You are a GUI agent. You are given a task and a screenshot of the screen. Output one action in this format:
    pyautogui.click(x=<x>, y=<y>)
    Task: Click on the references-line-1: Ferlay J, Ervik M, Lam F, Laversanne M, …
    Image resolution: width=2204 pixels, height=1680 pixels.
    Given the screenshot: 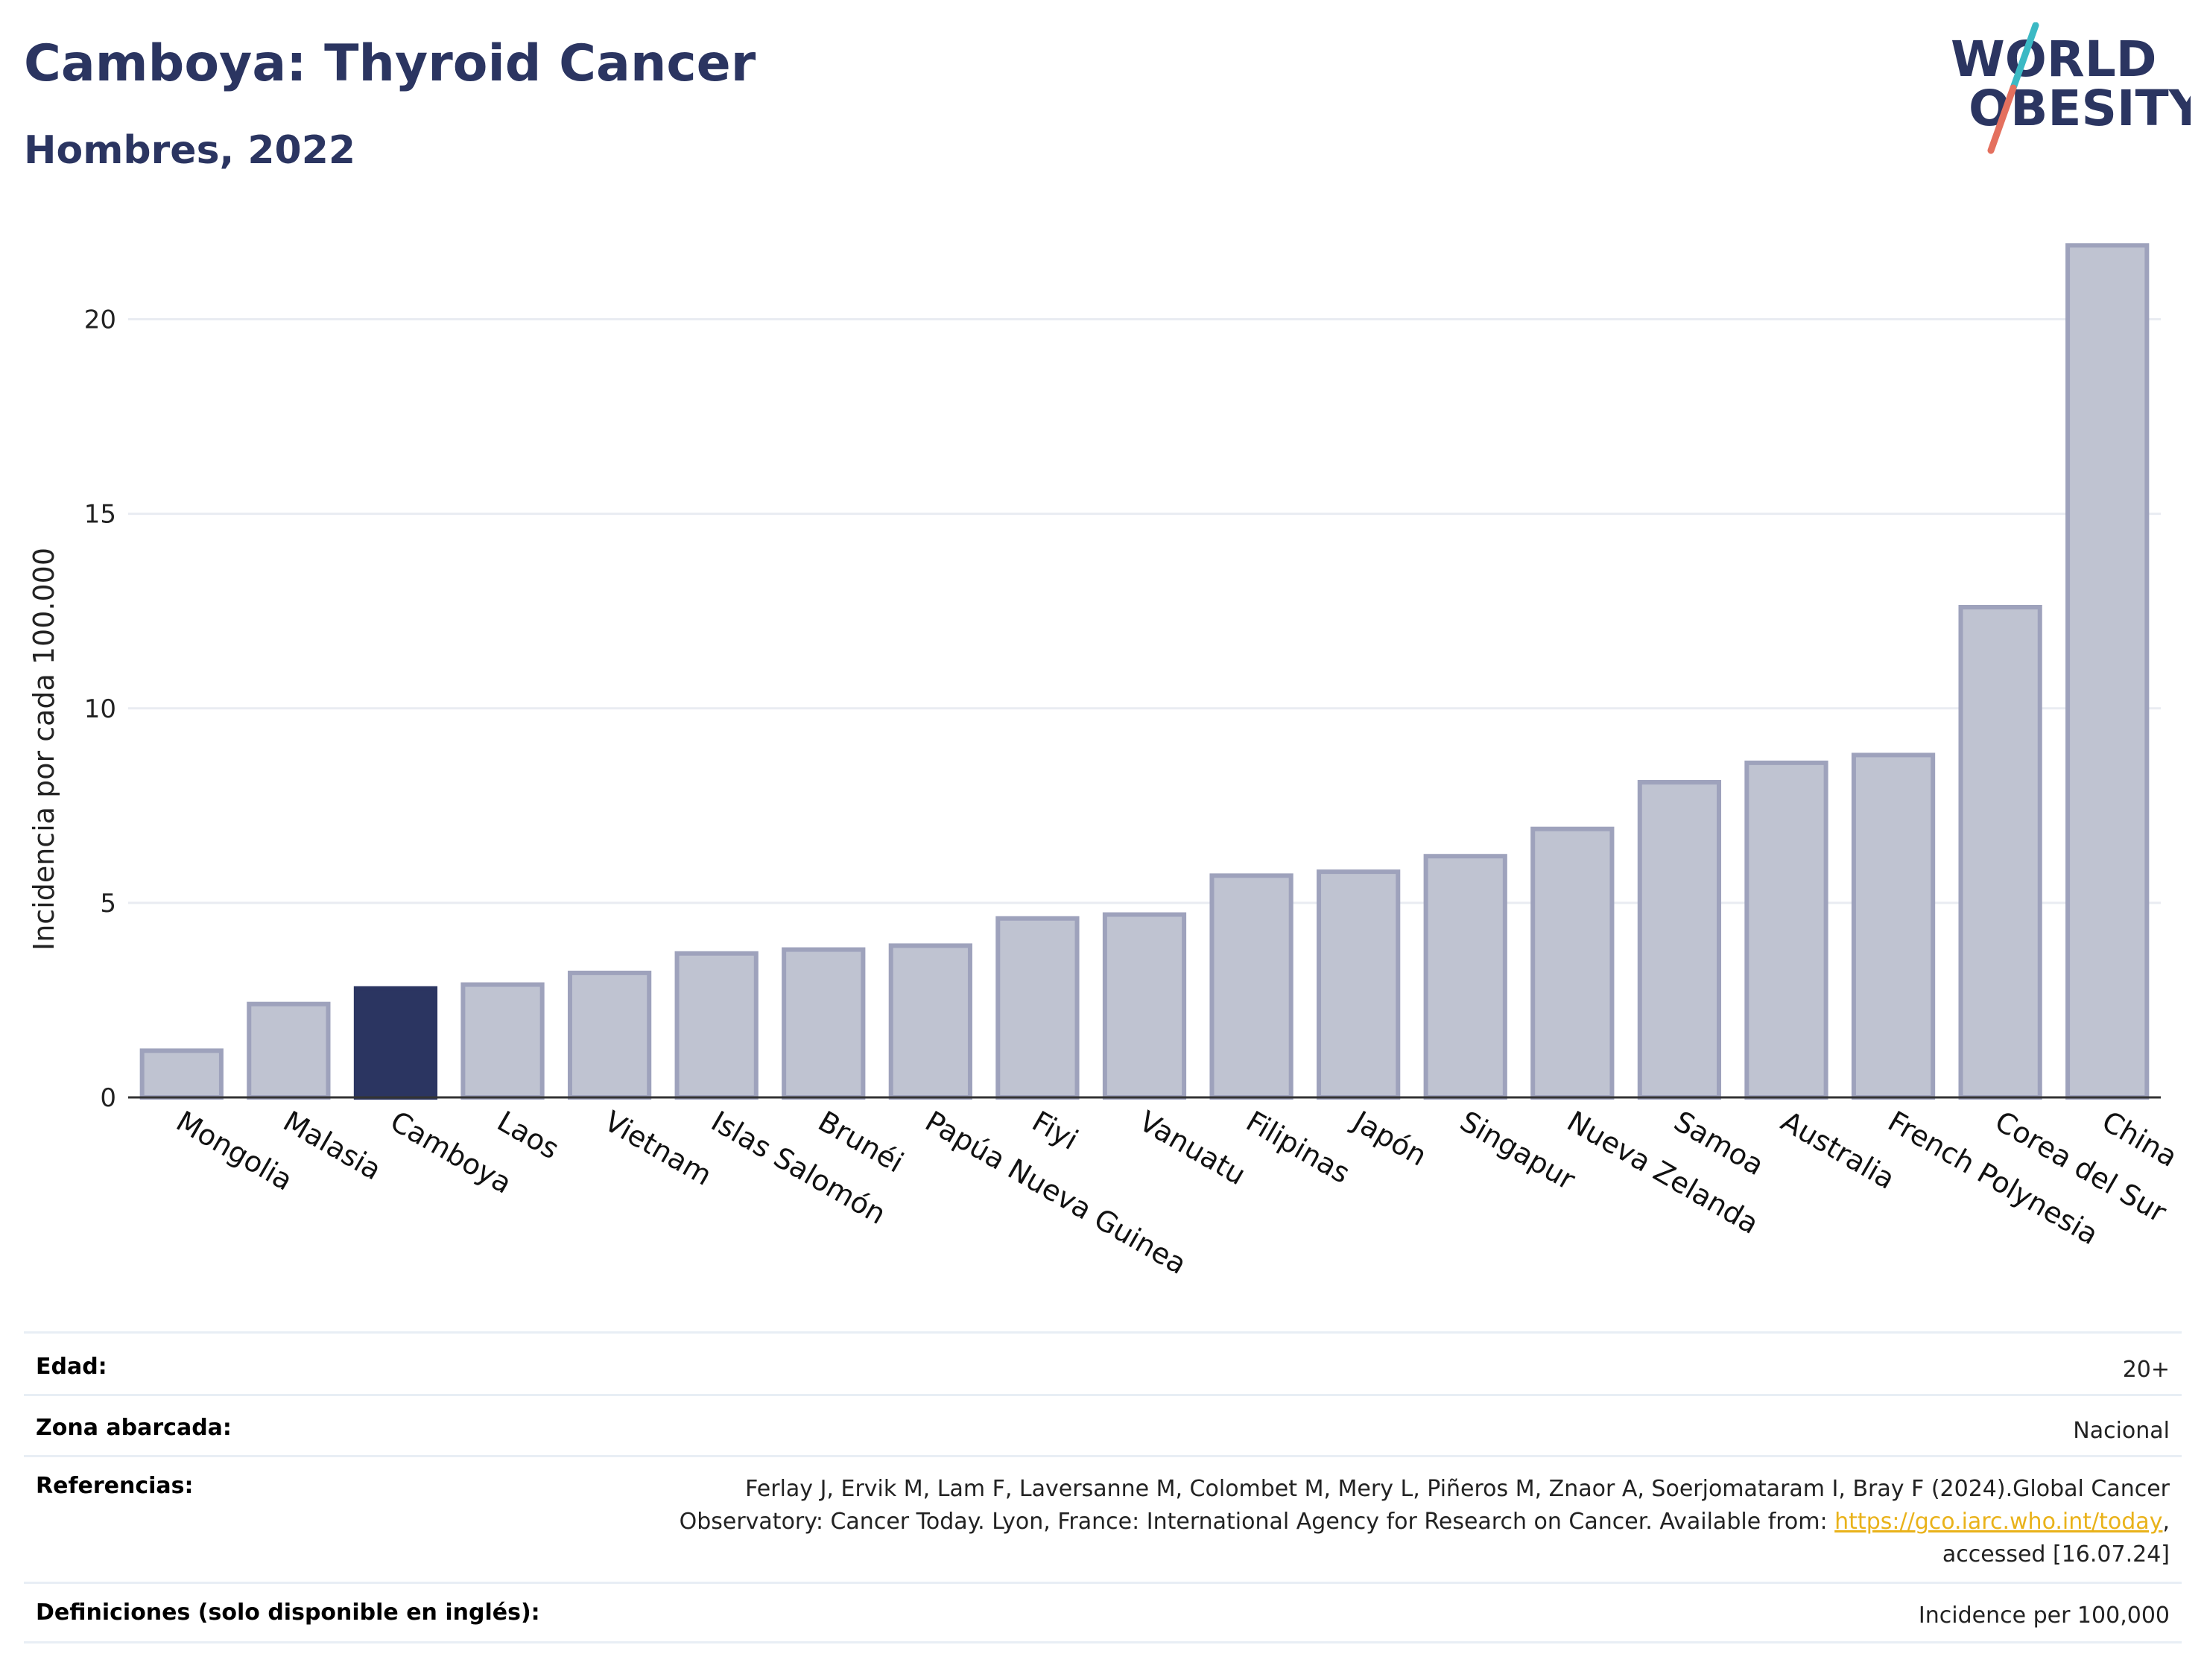 What is the action you would take?
    pyautogui.click(x=1457, y=1489)
    